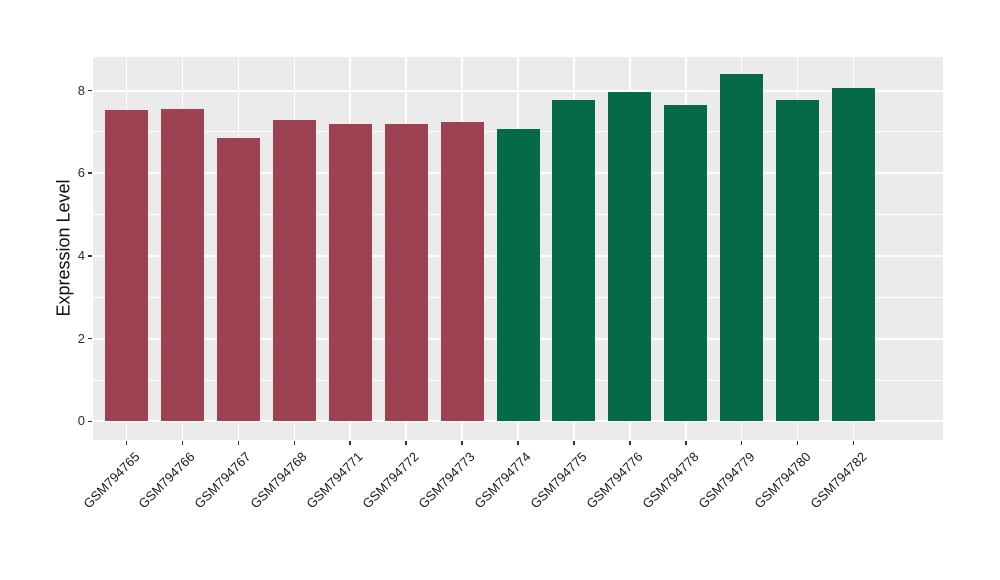  Describe the element at coordinates (81, 421) in the screenshot. I see `y-tick-label-0: 0` at that location.